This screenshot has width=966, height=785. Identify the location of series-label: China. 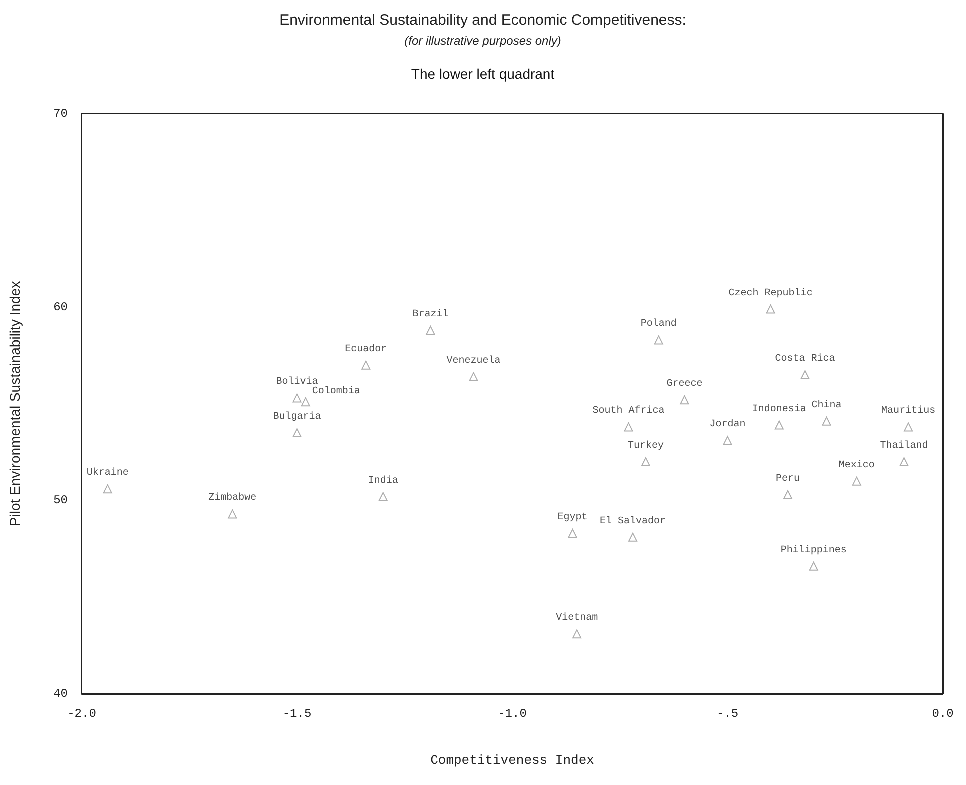
(827, 405).